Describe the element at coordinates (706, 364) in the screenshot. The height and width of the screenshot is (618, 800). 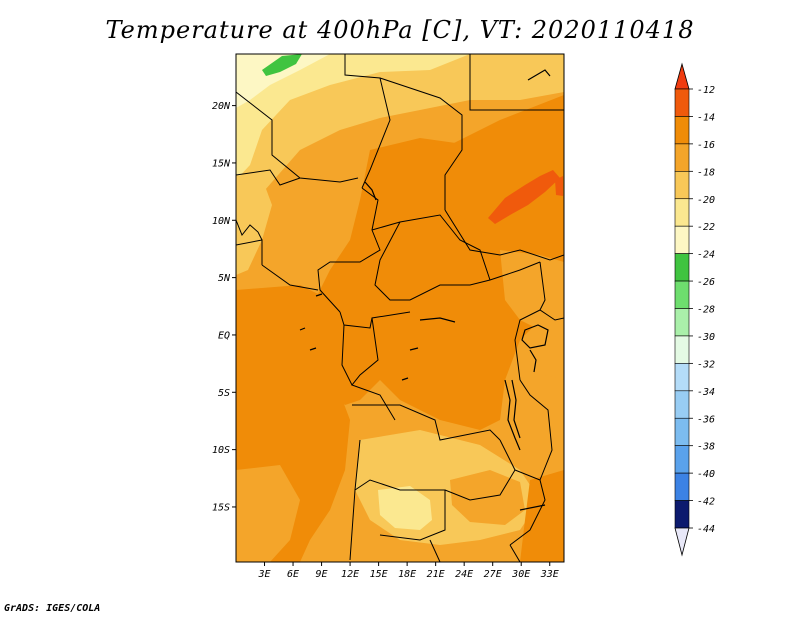
I see `colorbar-label: -32` at that location.